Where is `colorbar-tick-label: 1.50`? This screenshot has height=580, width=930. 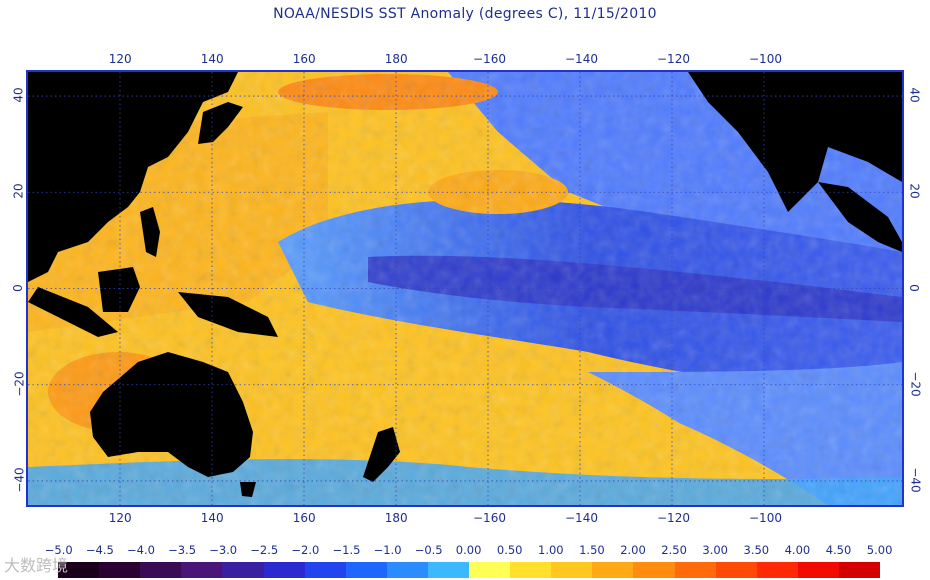 colorbar-tick-label: 1.50 is located at coordinates (592, 550).